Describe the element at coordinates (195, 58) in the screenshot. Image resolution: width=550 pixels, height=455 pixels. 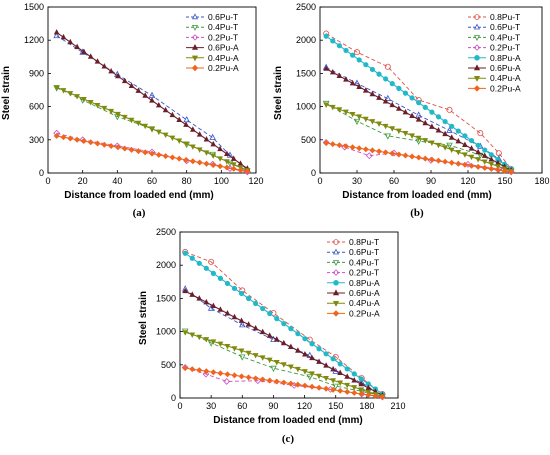
I see `legend-marker-0.4Pu-A` at that location.